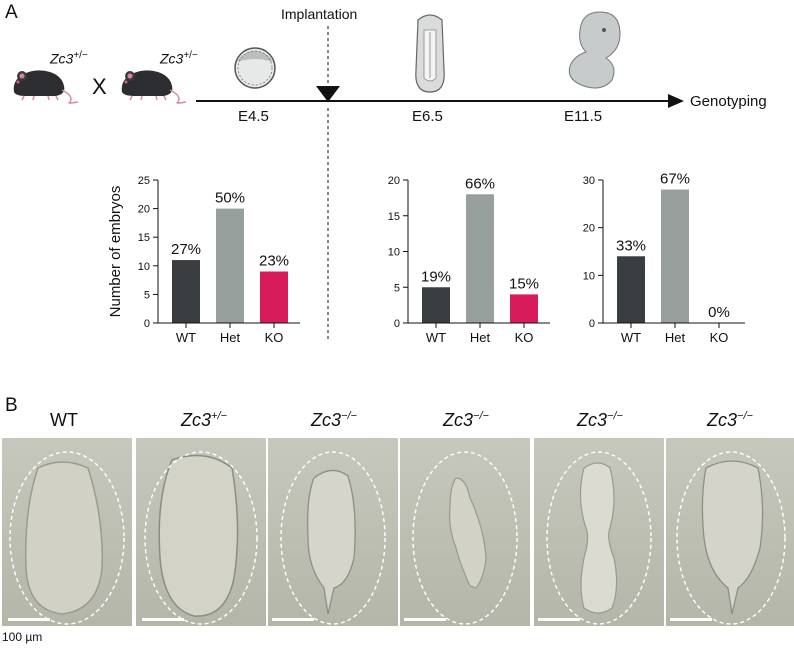  What do you see at coordinates (201, 532) in the screenshot?
I see `micrograph-het` at bounding box center [201, 532].